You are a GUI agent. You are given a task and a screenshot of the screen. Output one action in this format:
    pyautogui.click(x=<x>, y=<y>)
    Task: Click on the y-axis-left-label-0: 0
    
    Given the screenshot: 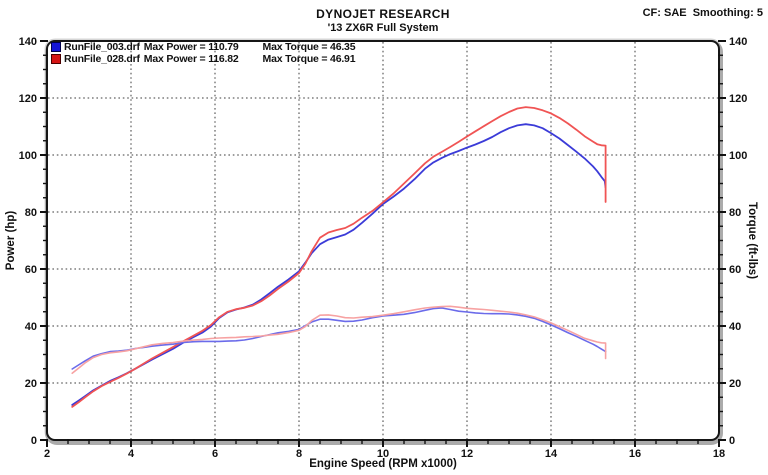 What is the action you would take?
    pyautogui.click(x=34, y=441)
    